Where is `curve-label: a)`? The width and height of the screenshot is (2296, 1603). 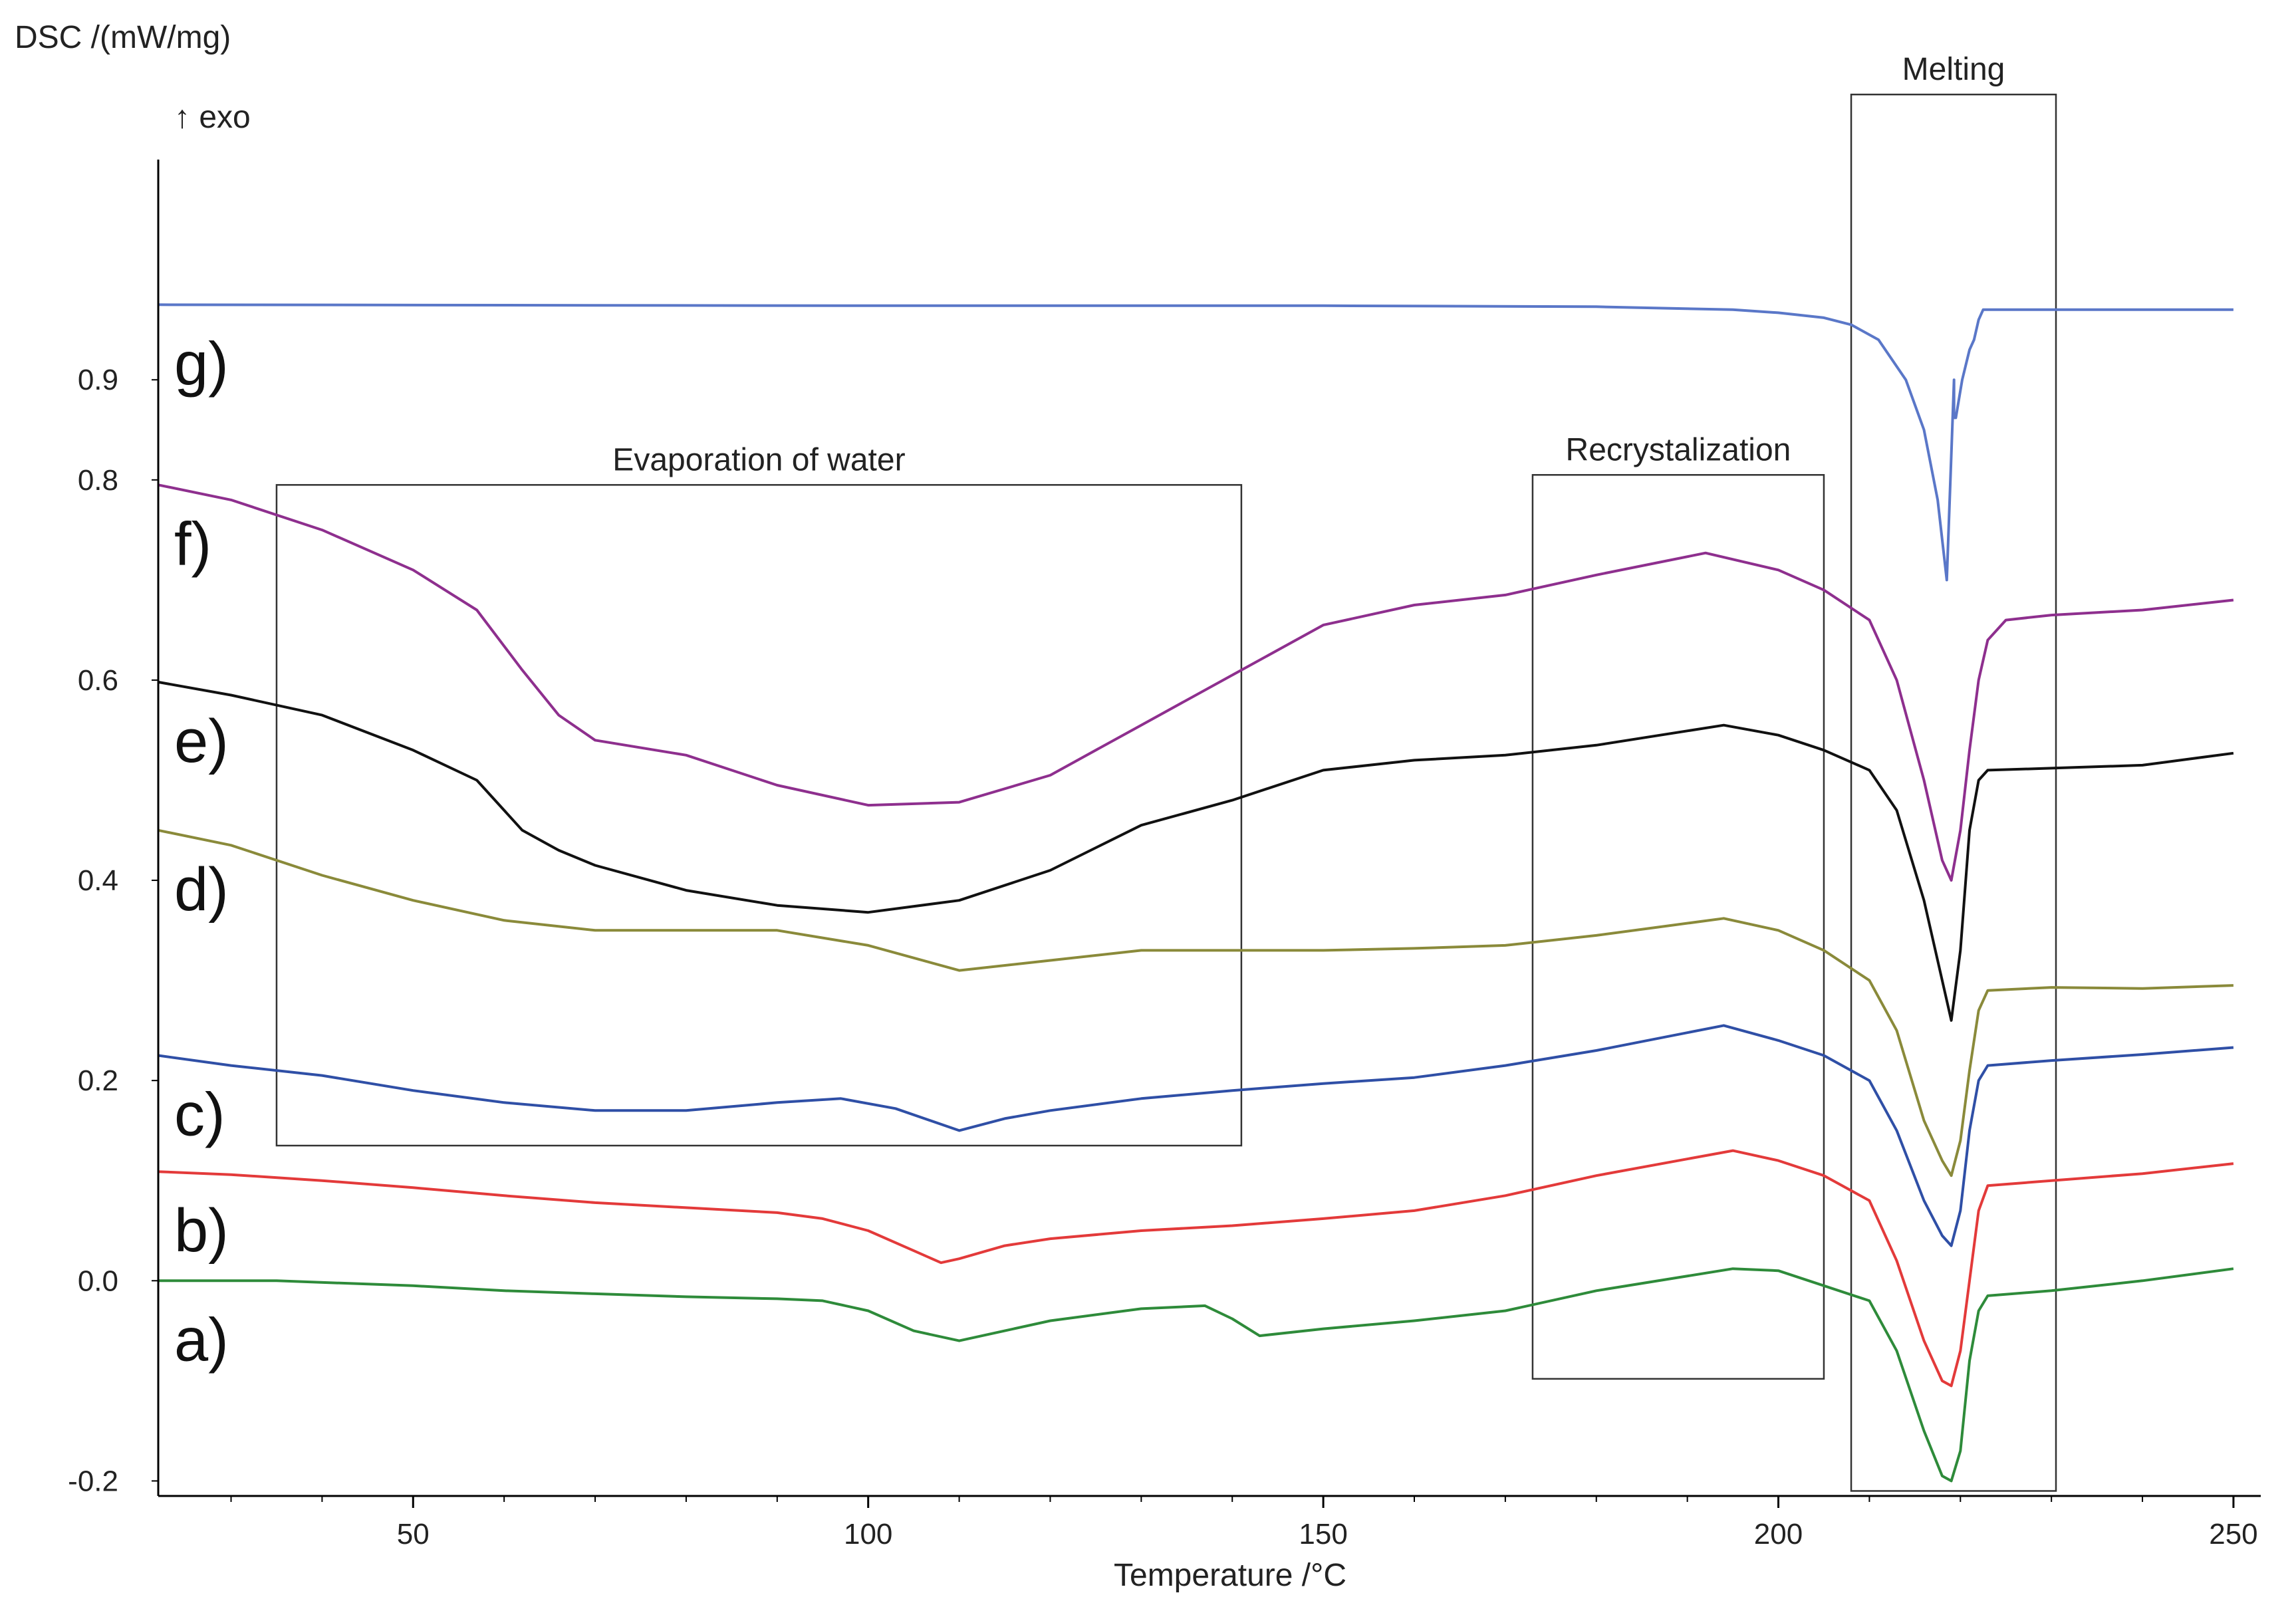 curve-label: a) is located at coordinates (202, 1340).